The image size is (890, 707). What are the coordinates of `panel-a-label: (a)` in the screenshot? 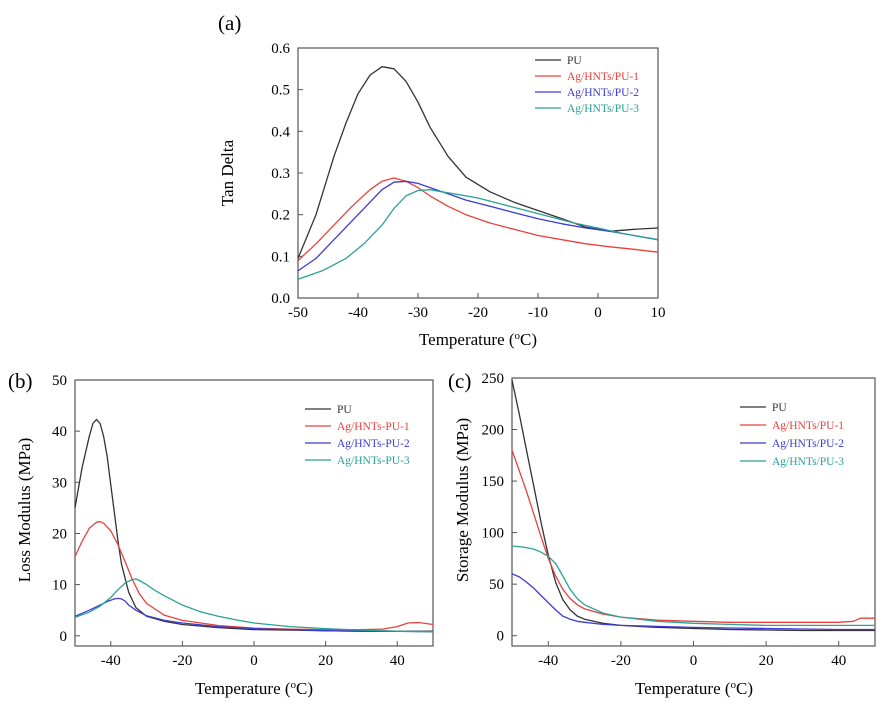 It's located at (229, 23).